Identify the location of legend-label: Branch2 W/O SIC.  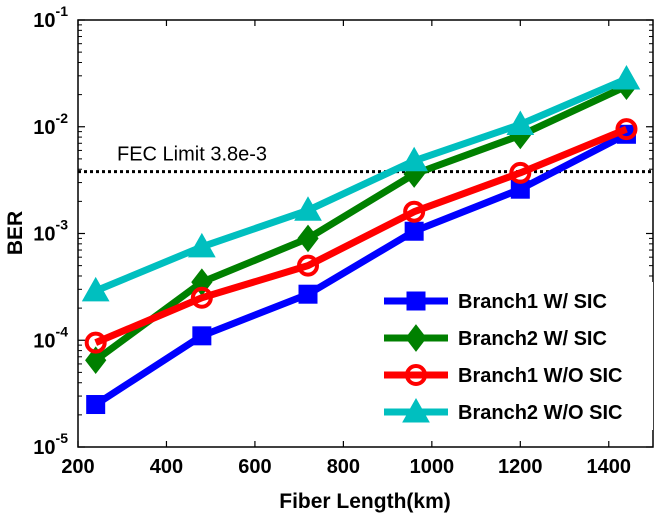
(540, 413).